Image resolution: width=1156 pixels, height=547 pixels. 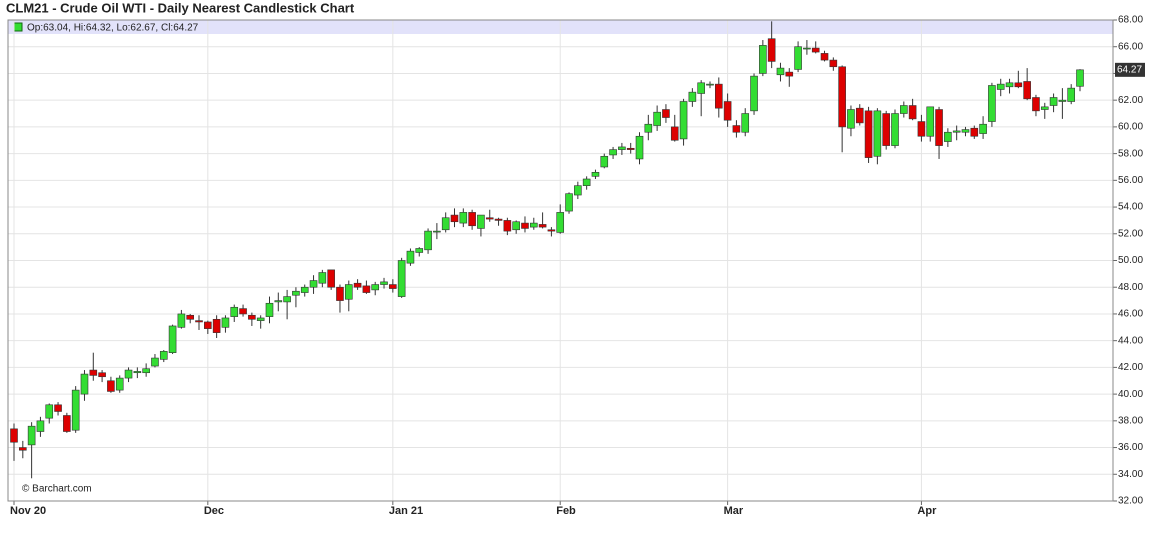 What do you see at coordinates (566, 511) in the screenshot?
I see `x-tick-label: Feb` at bounding box center [566, 511].